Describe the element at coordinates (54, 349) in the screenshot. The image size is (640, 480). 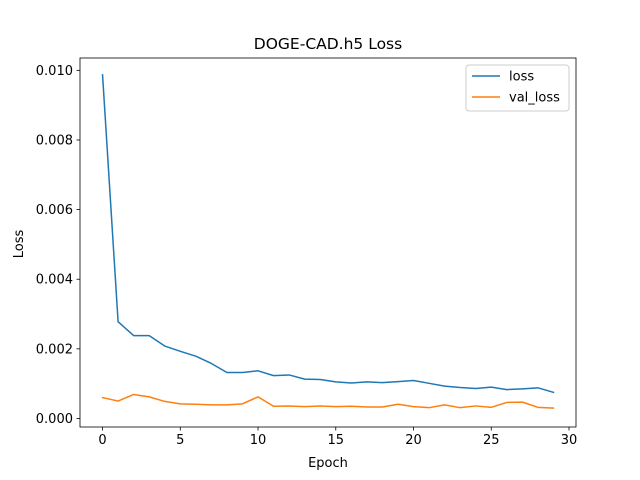
I see `y-tick-label: 0.002` at that location.